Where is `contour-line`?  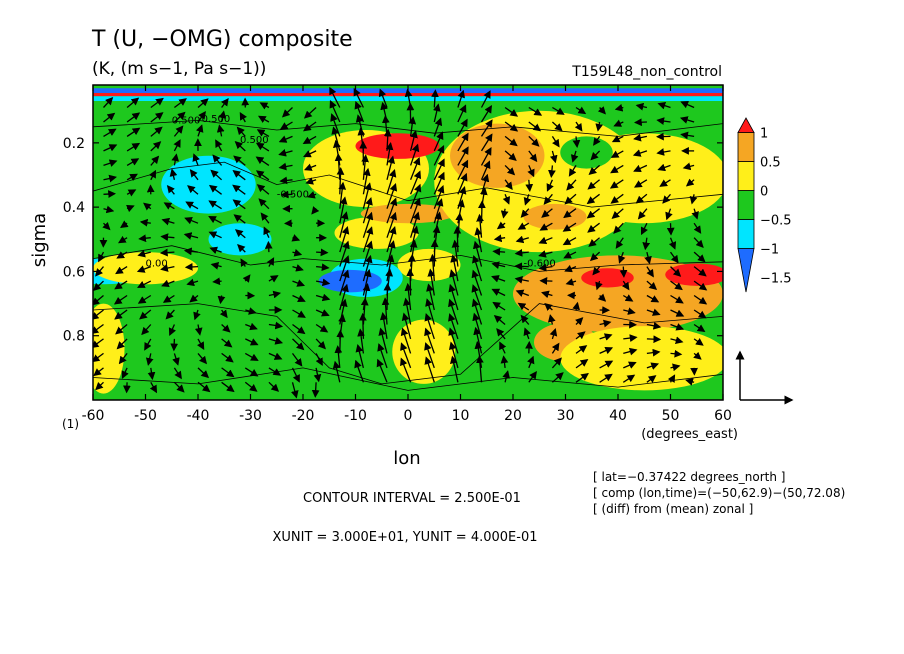
contour-line is located at coordinates (408, 379).